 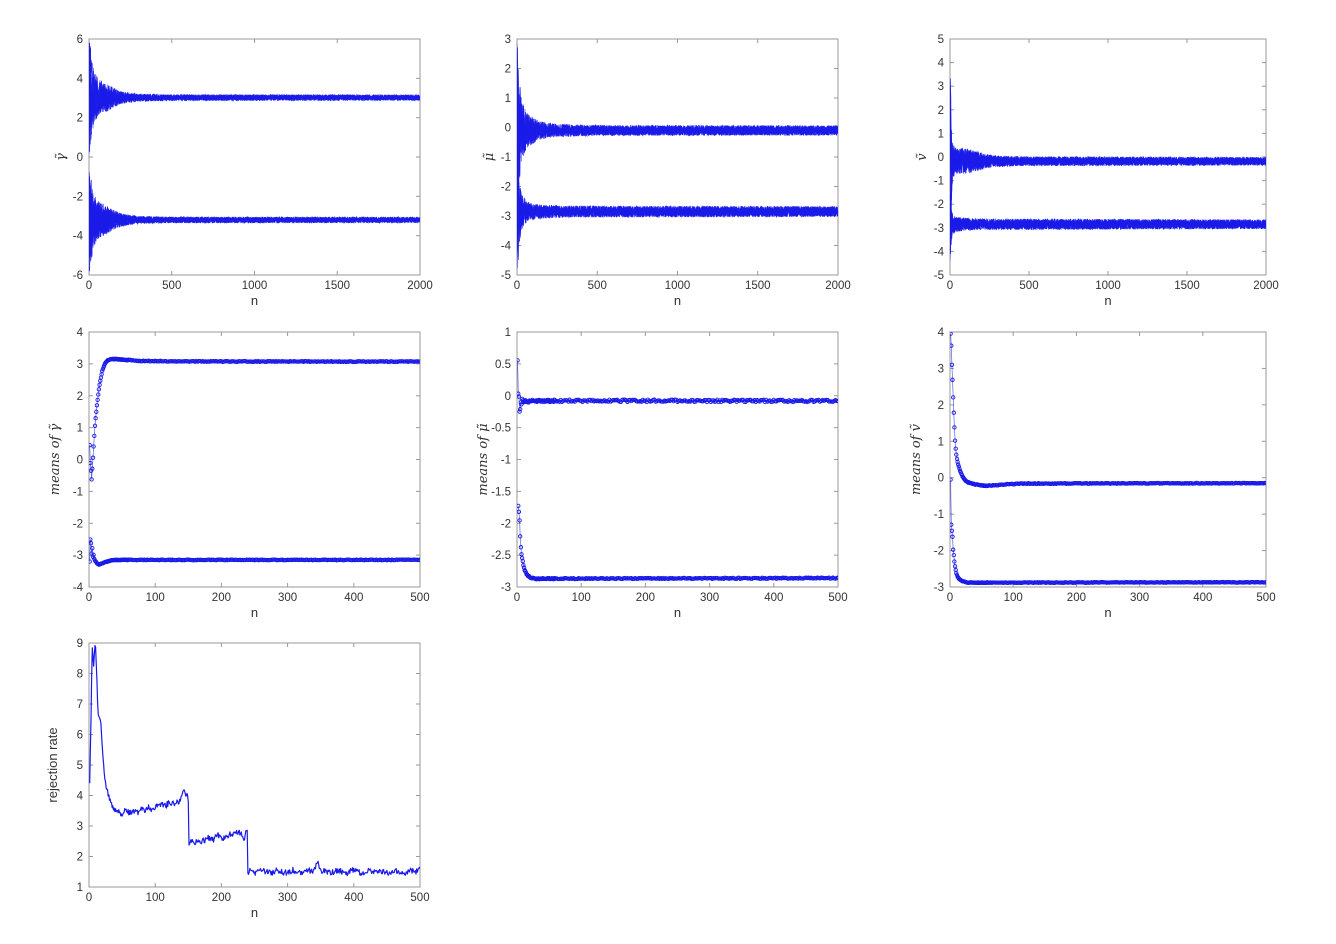 What do you see at coordinates (80, 705) in the screenshot?
I see `y-tick-label: 7` at bounding box center [80, 705].